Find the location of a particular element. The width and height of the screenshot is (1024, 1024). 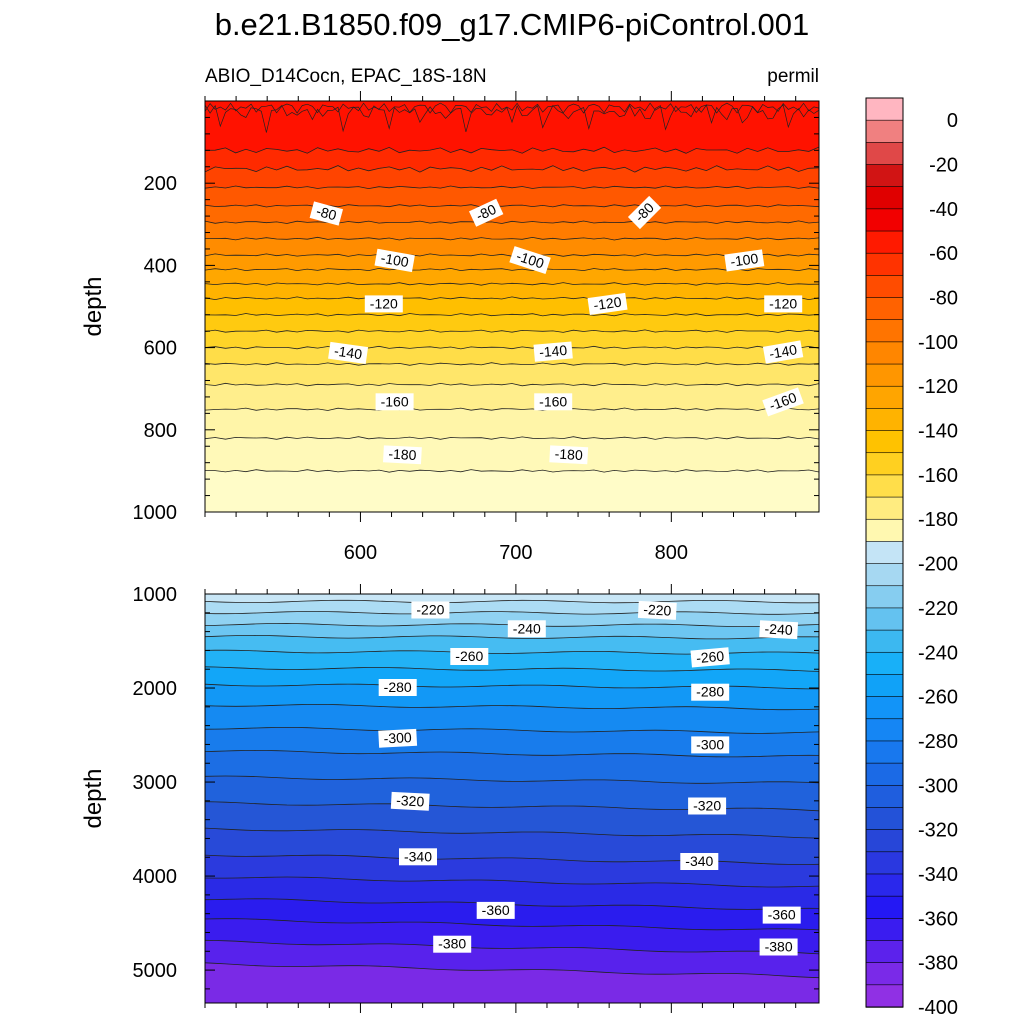

subtitle-left: ABIO_D14Cocn, EPAC_18S-18N is located at coordinates (346, 76).